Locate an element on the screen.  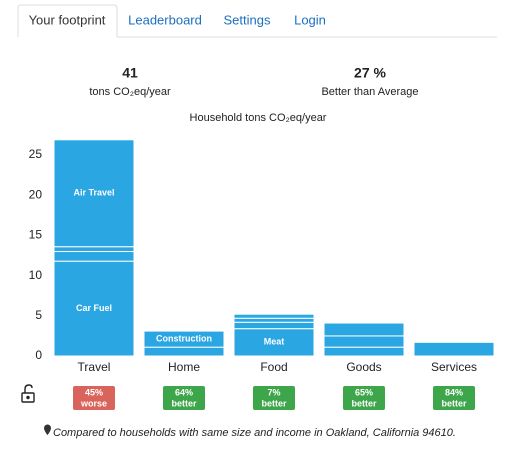
x-tick-label: Travel is located at coordinates (94, 367).